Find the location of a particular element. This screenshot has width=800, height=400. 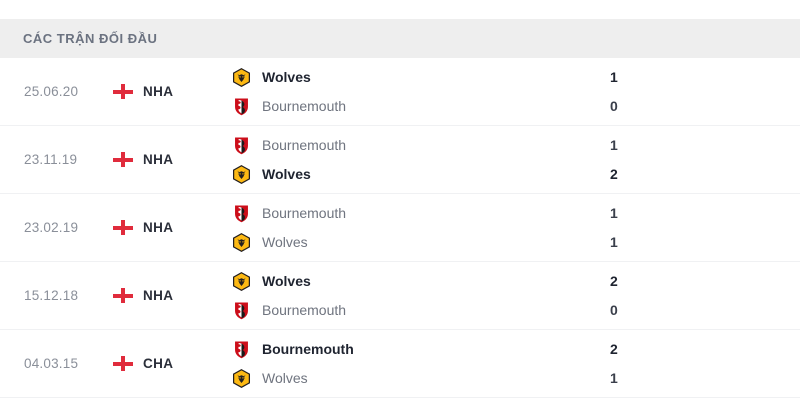

match-date: 04.03.15 is located at coordinates (51, 363).